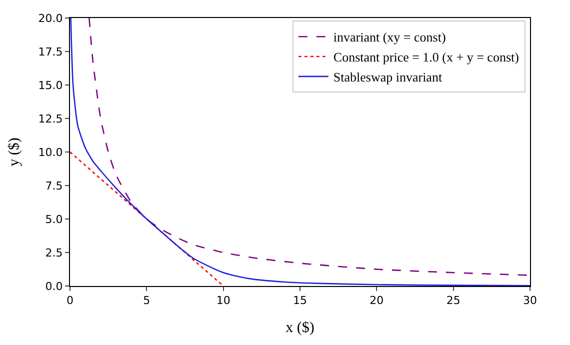  What do you see at coordinates (54, 286) in the screenshot?
I see `y-tick-label: 0.0` at bounding box center [54, 286].